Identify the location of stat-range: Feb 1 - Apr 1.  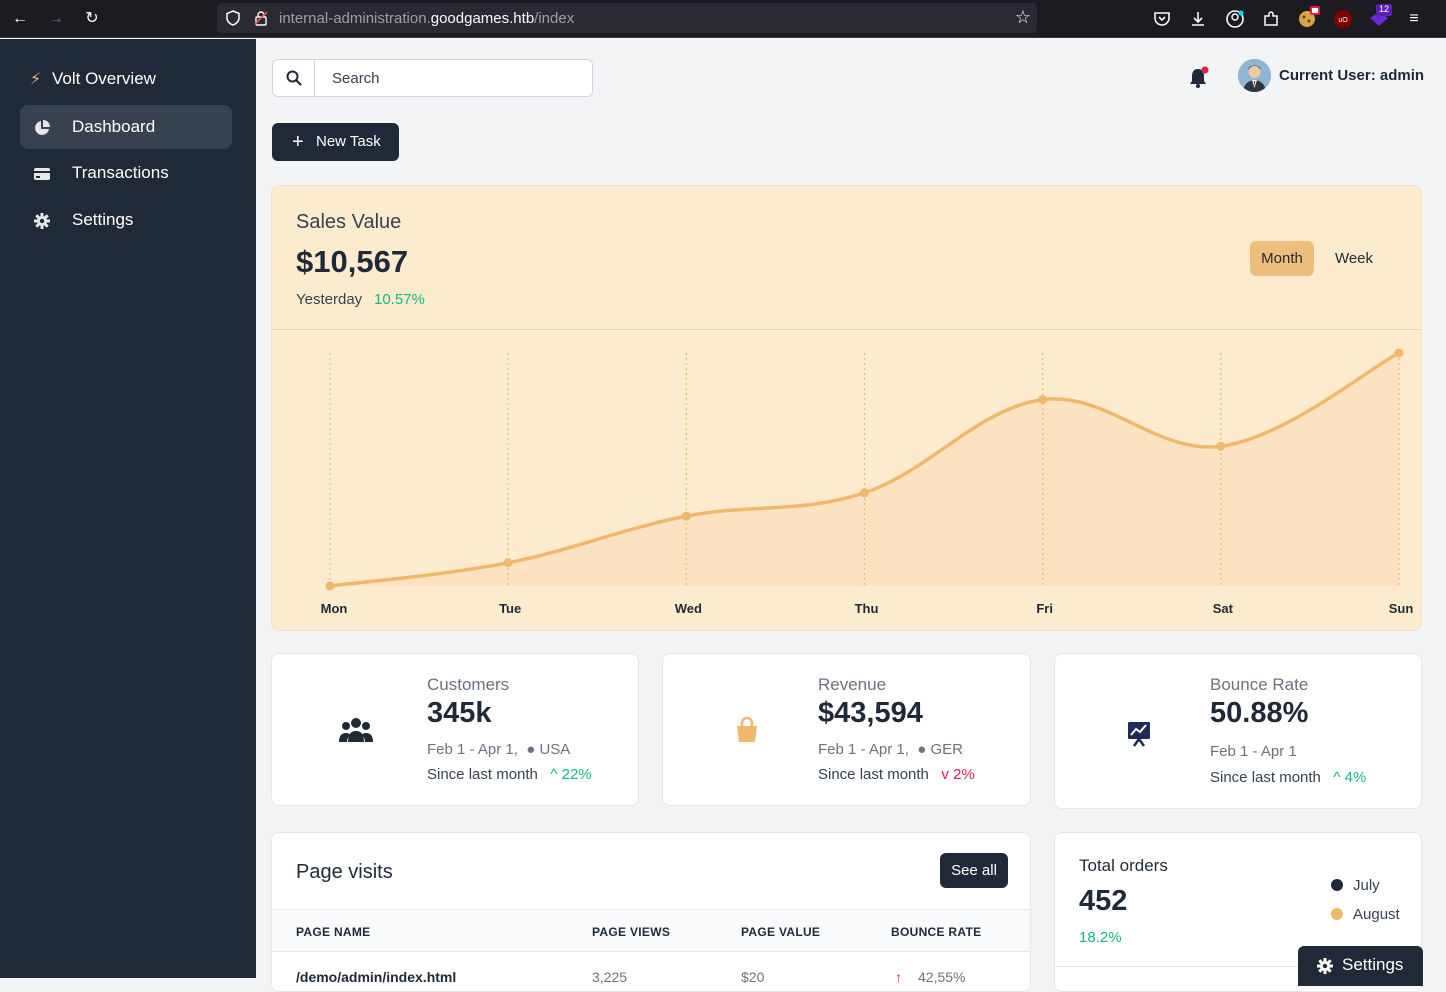
(1253, 751).